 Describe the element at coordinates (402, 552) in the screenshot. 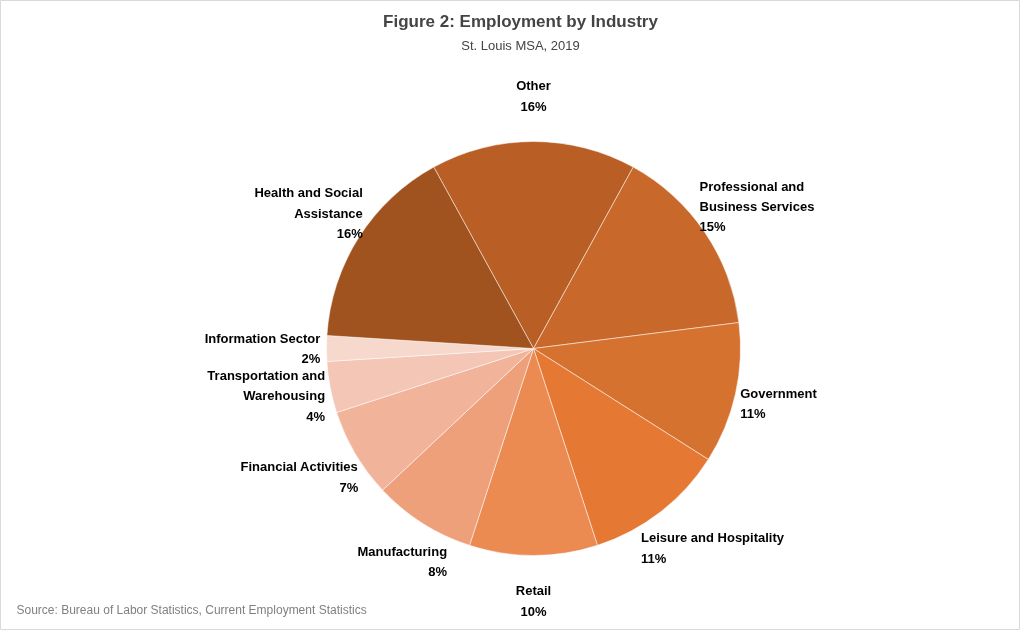

I see `slice-label: Manufacturing` at that location.